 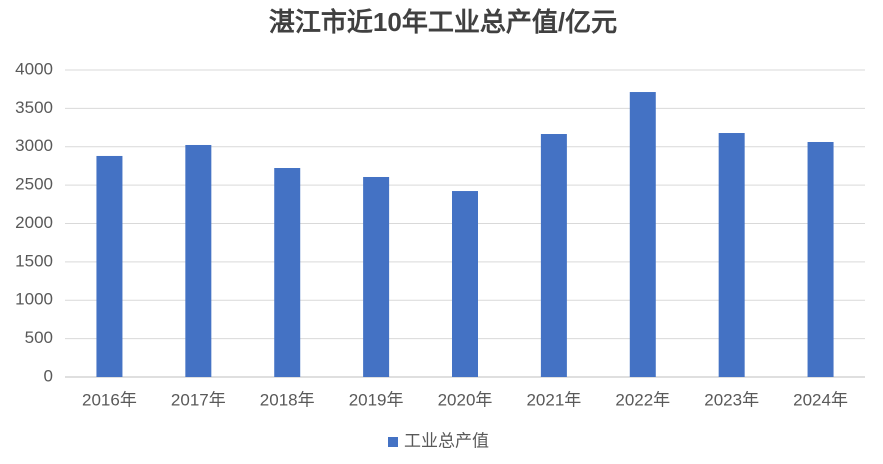 I want to click on y-tick-label: 3000, so click(x=34, y=145).